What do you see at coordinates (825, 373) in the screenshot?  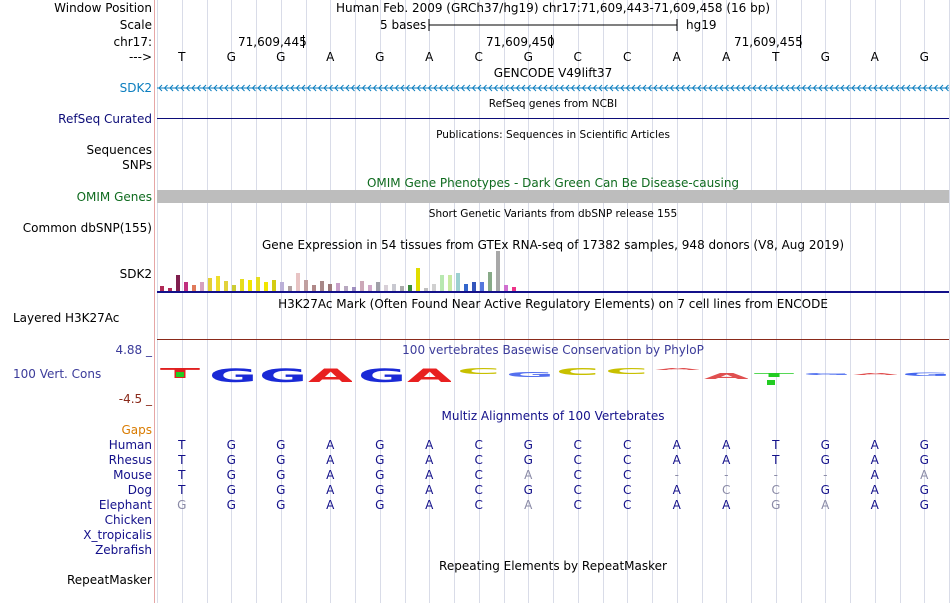 I see `cons-logo-glyph: G` at bounding box center [825, 373].